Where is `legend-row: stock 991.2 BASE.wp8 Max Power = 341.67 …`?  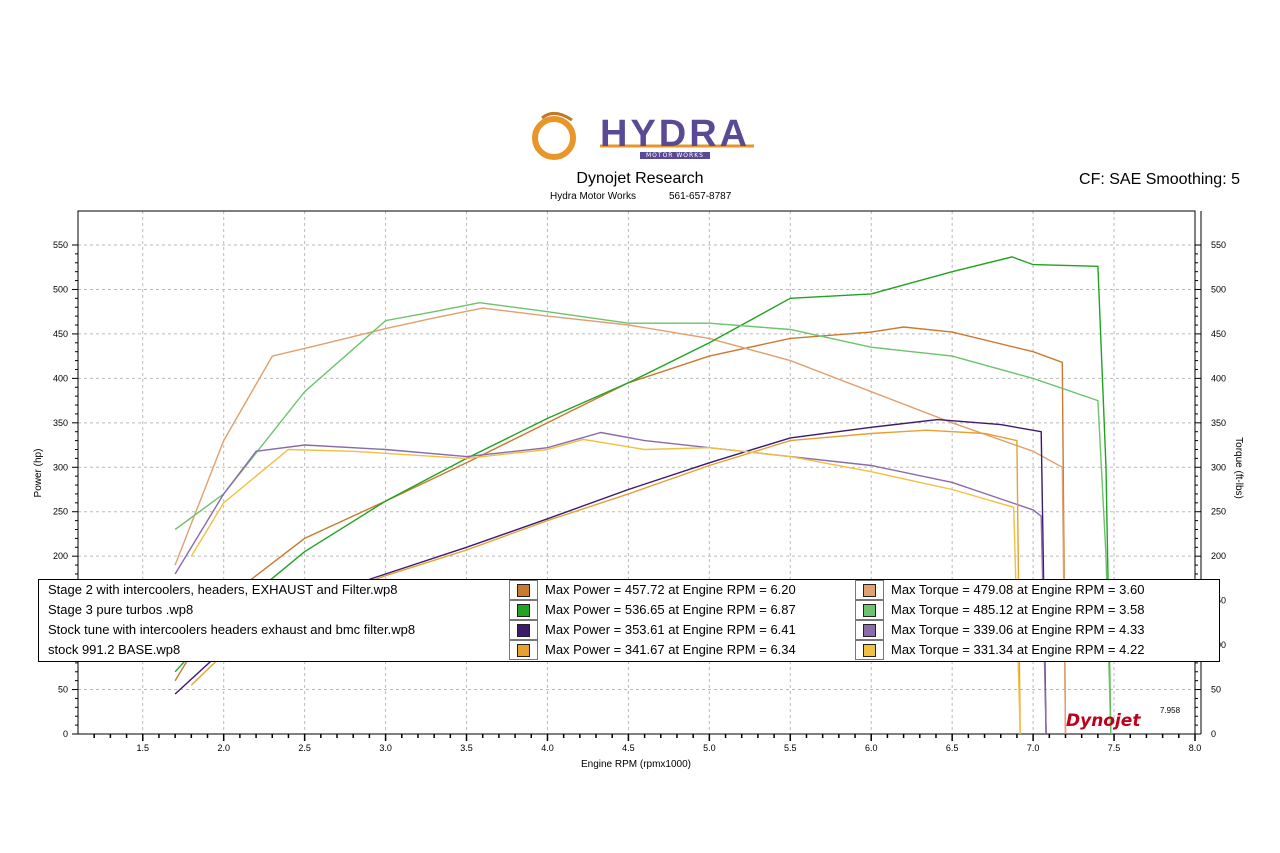 legend-row: stock 991.2 BASE.wp8 Max Power = 341.67 … is located at coordinates (629, 650).